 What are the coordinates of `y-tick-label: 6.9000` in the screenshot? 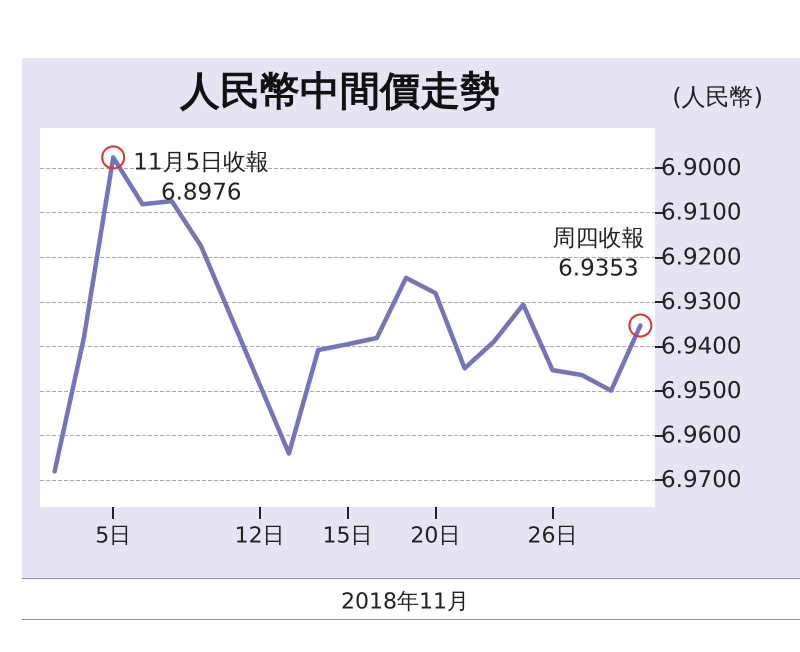 It's located at (701, 168).